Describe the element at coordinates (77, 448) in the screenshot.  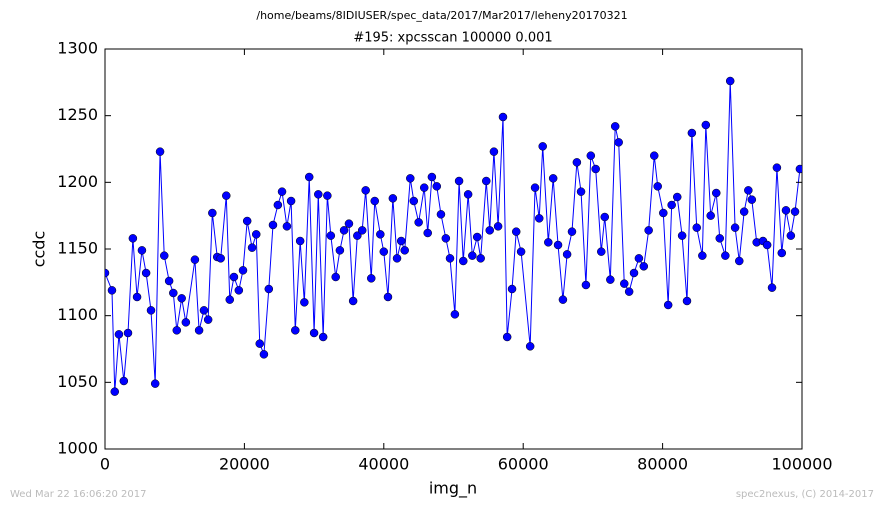
I see `y-tick-label: 1000` at that location.